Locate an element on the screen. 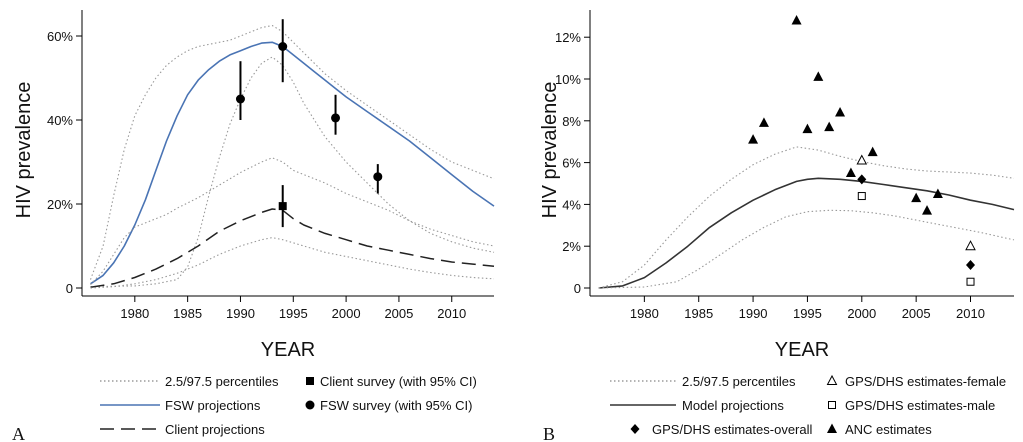  legend-label: GPS/DHS estimates-male is located at coordinates (920, 405).